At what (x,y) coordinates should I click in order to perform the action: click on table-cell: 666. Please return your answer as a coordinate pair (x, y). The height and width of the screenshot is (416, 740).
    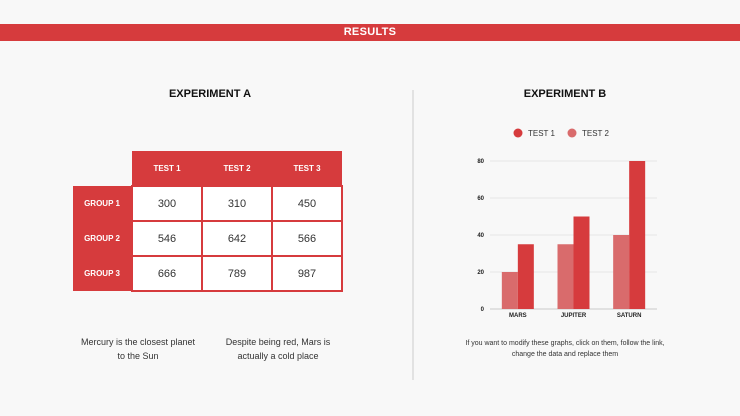
    Looking at the image, I should click on (167, 273).